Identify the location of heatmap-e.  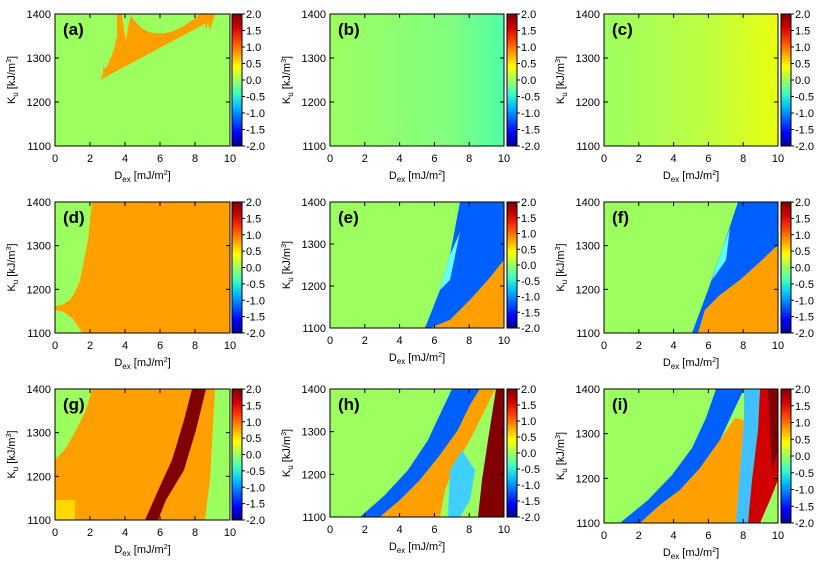
(417, 265).